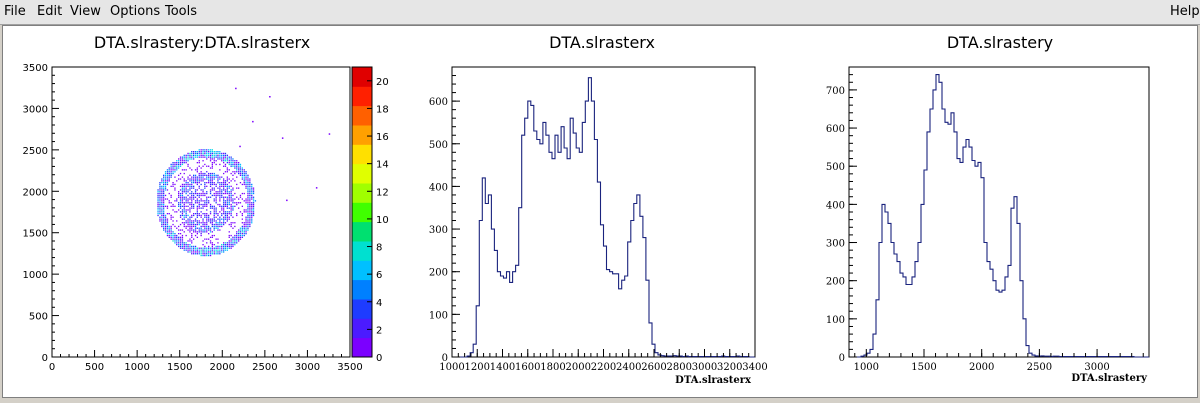  Describe the element at coordinates (15, 11) in the screenshot. I see `menu-file: File` at that location.